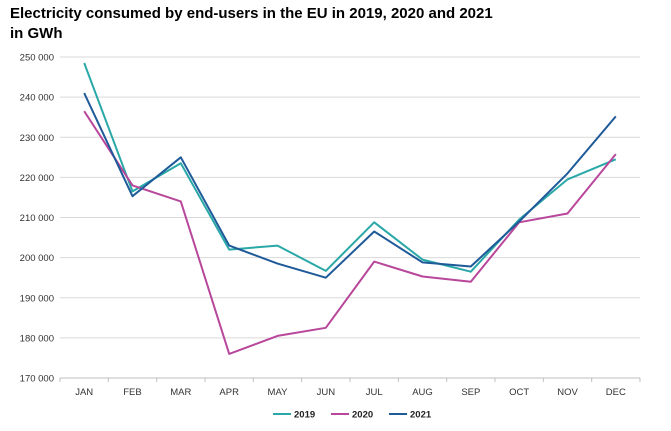  What do you see at coordinates (374, 392) in the screenshot?
I see `x-tick-label: JUL` at bounding box center [374, 392].